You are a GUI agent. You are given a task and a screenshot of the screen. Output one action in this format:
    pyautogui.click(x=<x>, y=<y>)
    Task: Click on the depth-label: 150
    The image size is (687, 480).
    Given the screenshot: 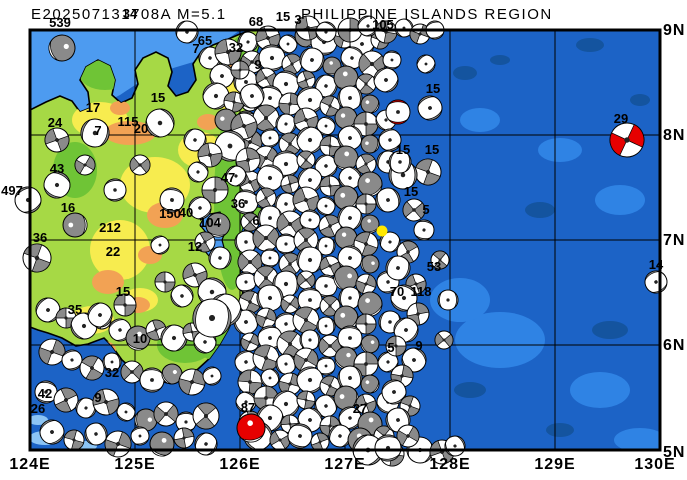 What is the action you would take?
    pyautogui.click(x=170, y=213)
    